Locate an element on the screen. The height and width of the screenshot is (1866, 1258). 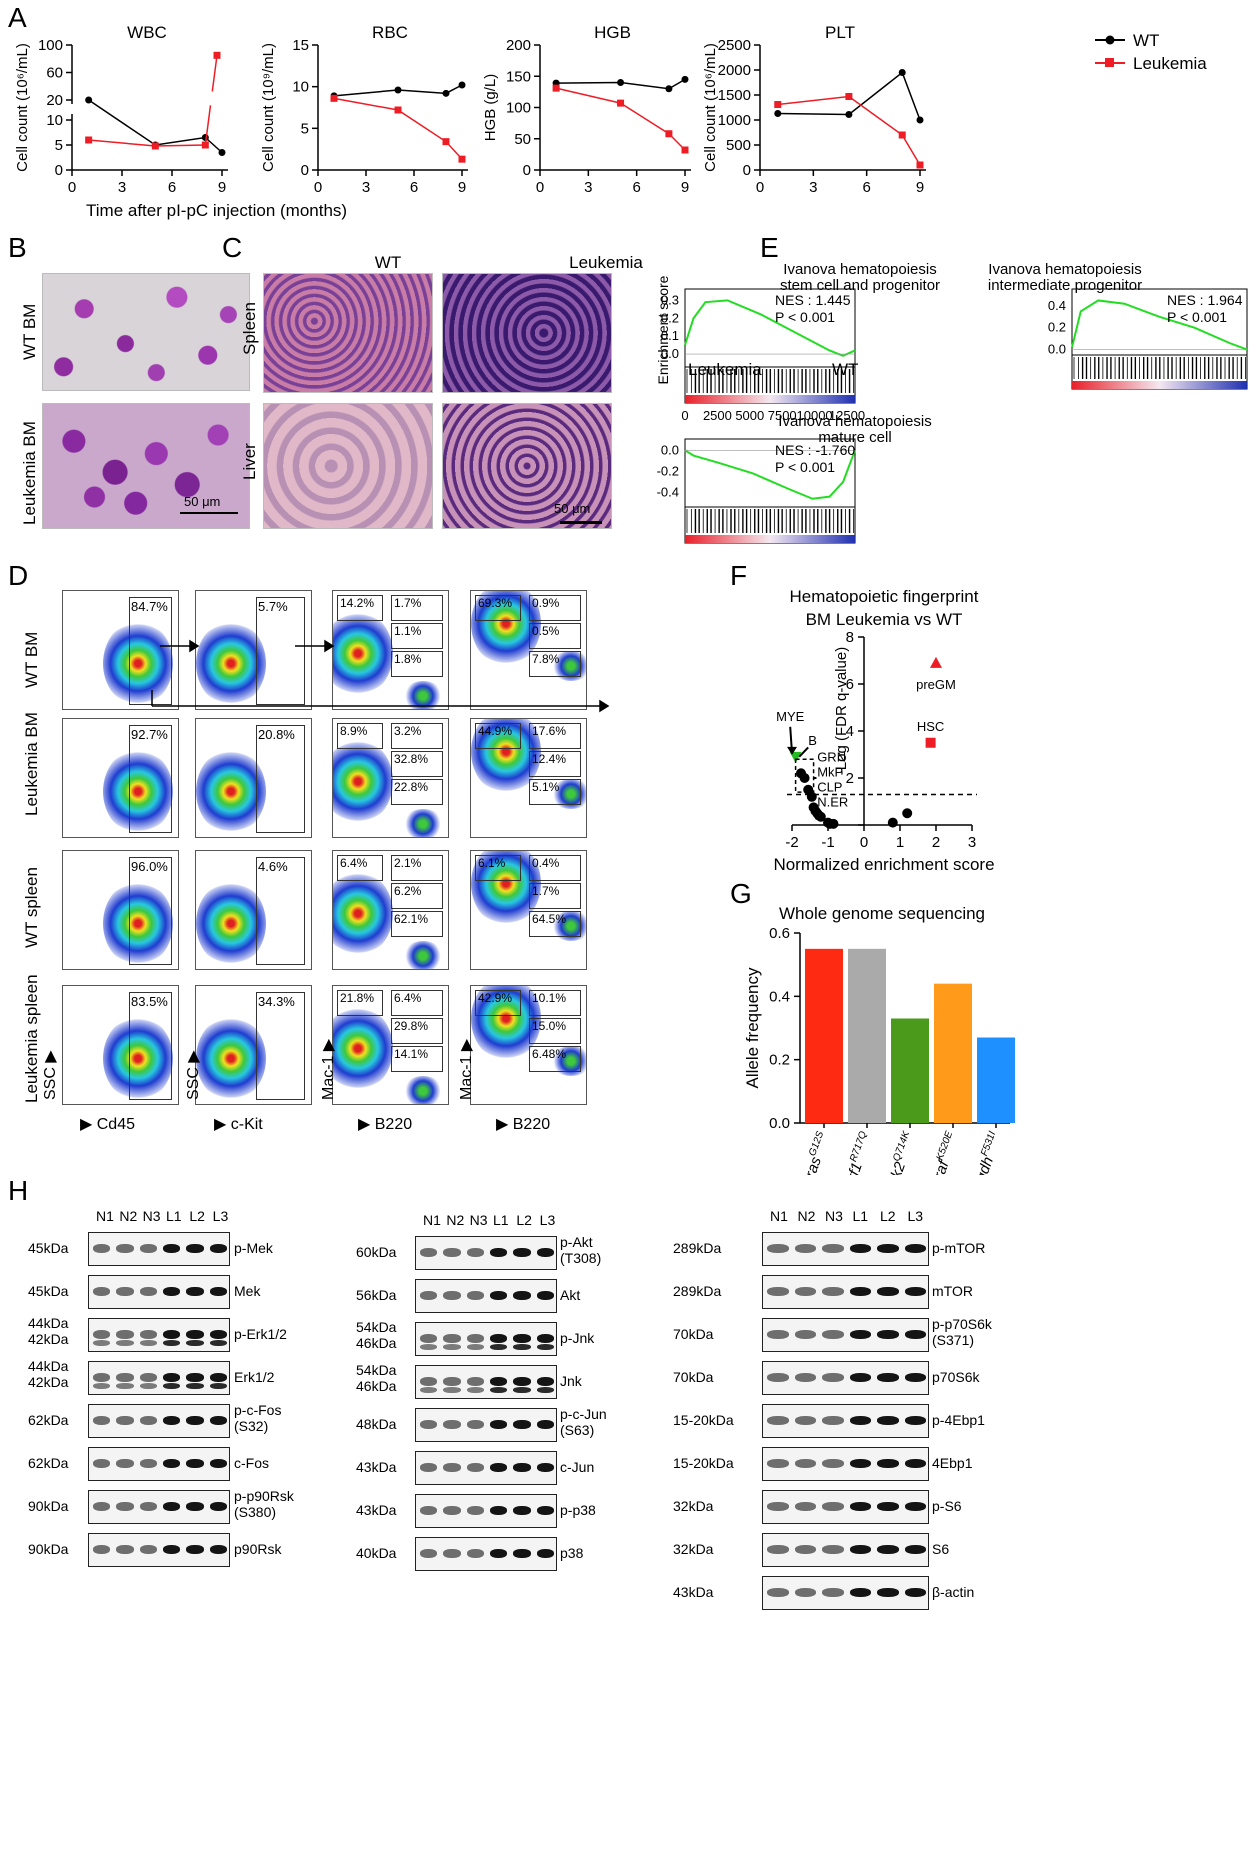
gsea-title-line2: intermediate progenitor is located at coordinates (1065, 285).